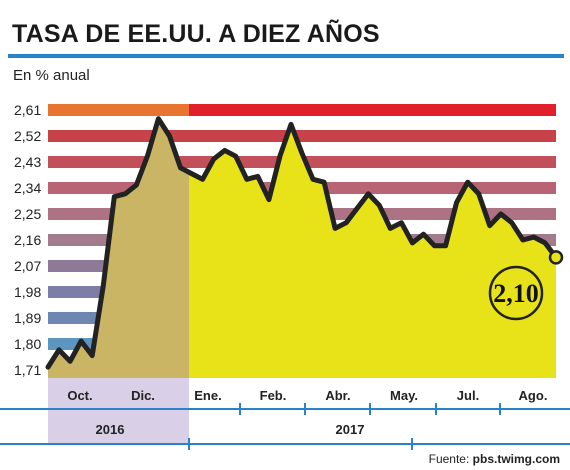 This screenshot has height=470, width=570. What do you see at coordinates (27, 266) in the screenshot?
I see `y-tick-label: 2,07` at bounding box center [27, 266].